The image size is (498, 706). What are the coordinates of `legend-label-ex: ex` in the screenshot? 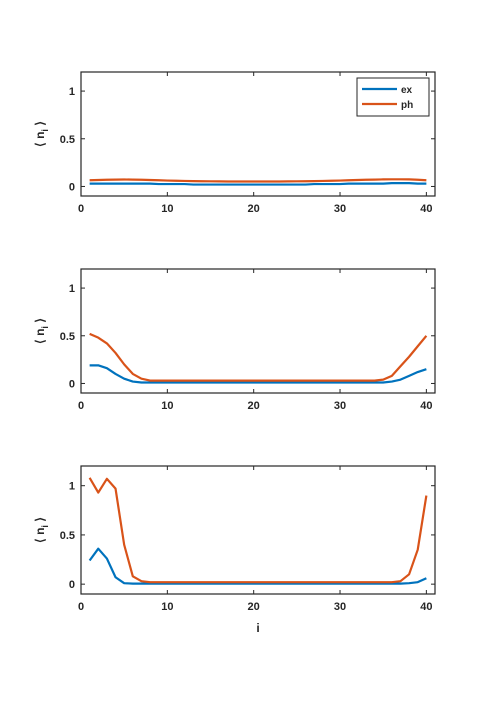 It's located at (407, 90).